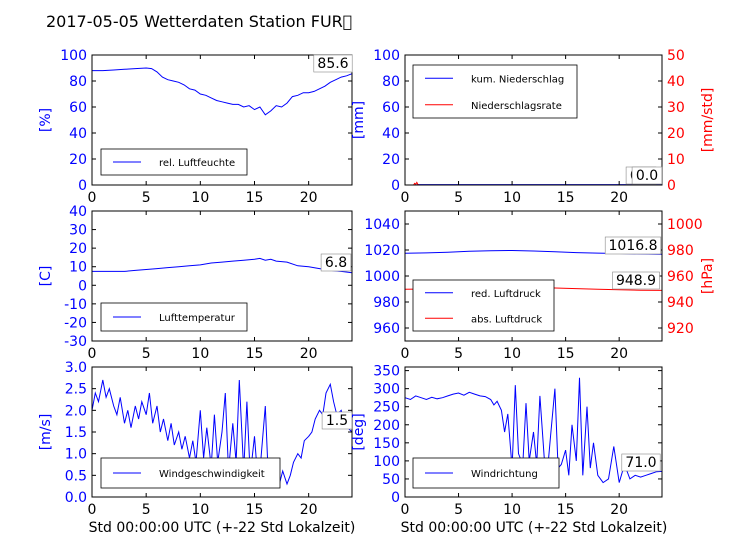 Image resolution: width=736 pixels, height=552 pixels. I want to click on figure-title: 2017-05-05 Wetterdaten Station FUR , so click(199, 21).